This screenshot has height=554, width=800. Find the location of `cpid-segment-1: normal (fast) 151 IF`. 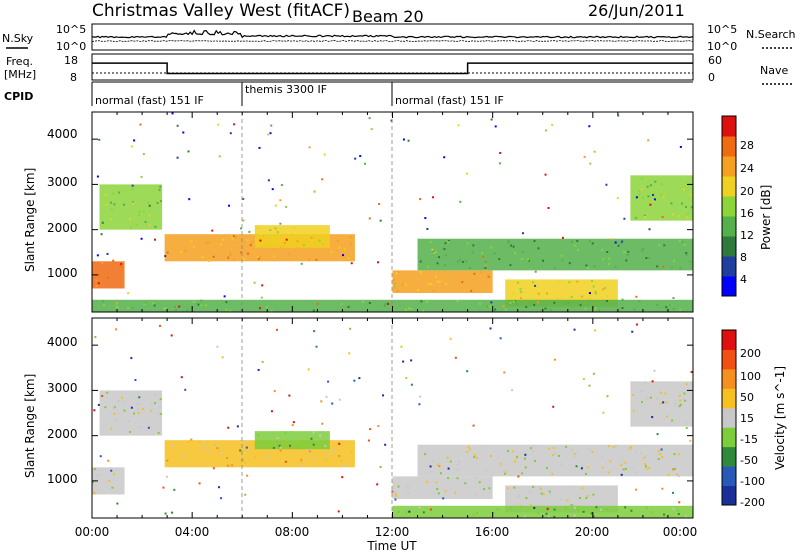

cpid-segment-1: normal (fast) 151 IF is located at coordinates (149, 100).